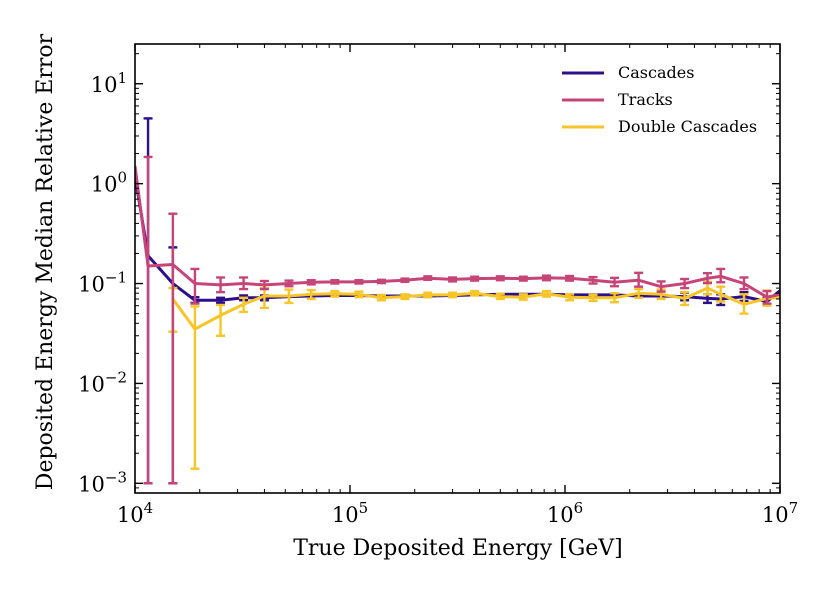 The image size is (830, 593). What do you see at coordinates (109, 183) in the screenshot?
I see `y-tick-label: 10⁰` at bounding box center [109, 183].